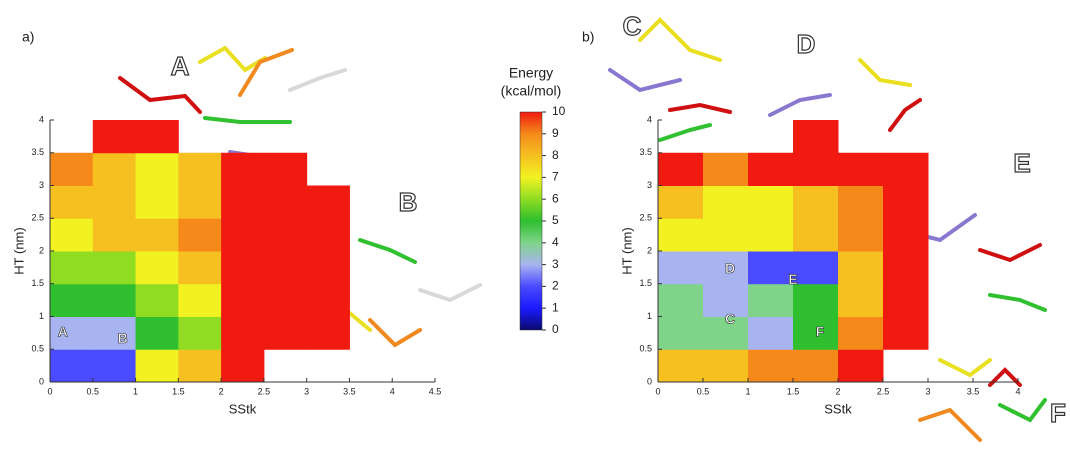  I want to click on x-tick-label: 4.5, so click(435, 391).